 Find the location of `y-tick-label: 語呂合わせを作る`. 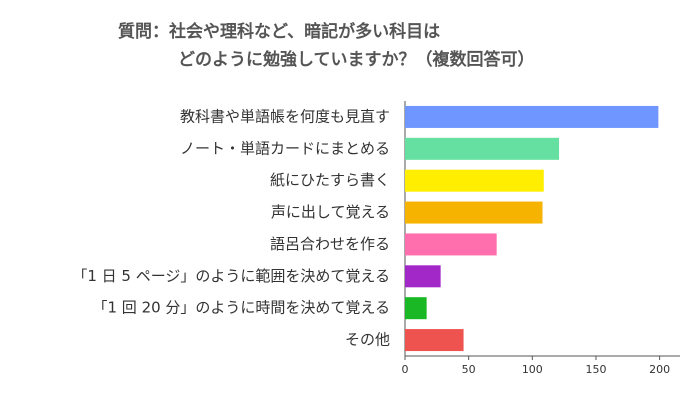

y-tick-label: 語呂合わせを作る is located at coordinates (330, 244).